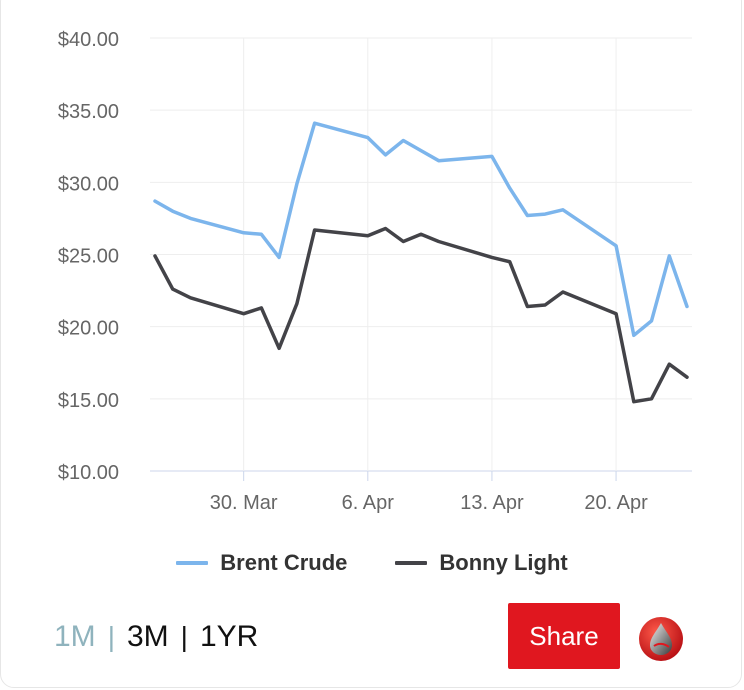 This screenshot has height=690, width=744. I want to click on x-tick-label: 13. Apr, so click(492, 503).